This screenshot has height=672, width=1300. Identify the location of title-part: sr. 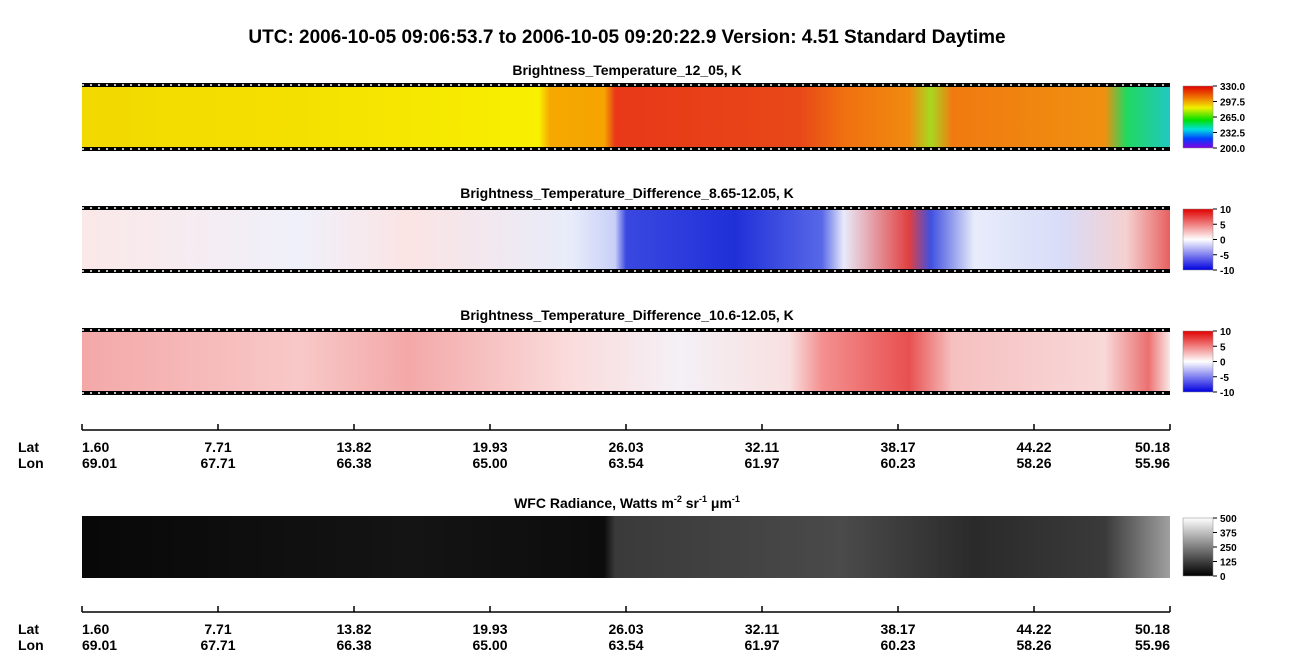
(691, 503).